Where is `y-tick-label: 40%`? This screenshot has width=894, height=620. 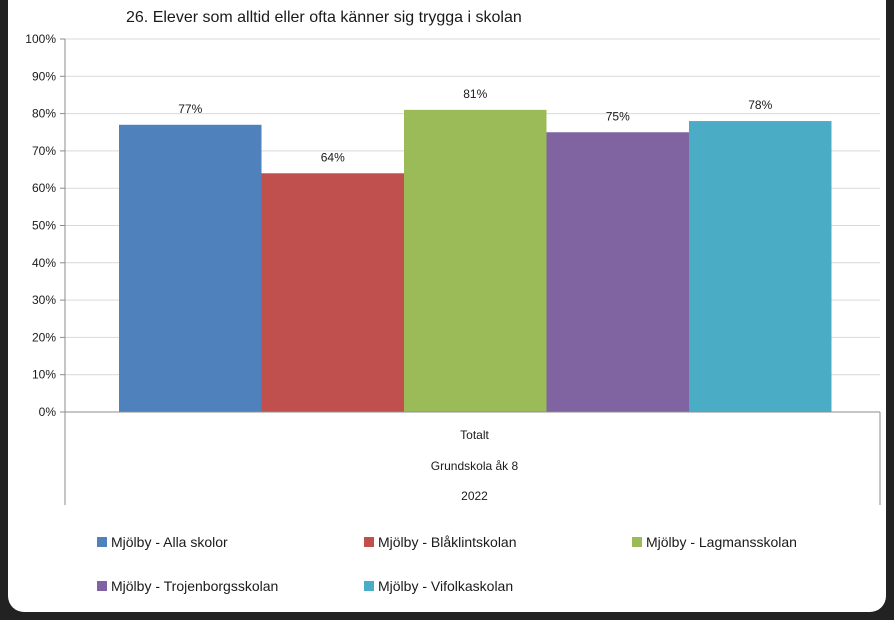
y-tick-label: 40% is located at coordinates (44, 263).